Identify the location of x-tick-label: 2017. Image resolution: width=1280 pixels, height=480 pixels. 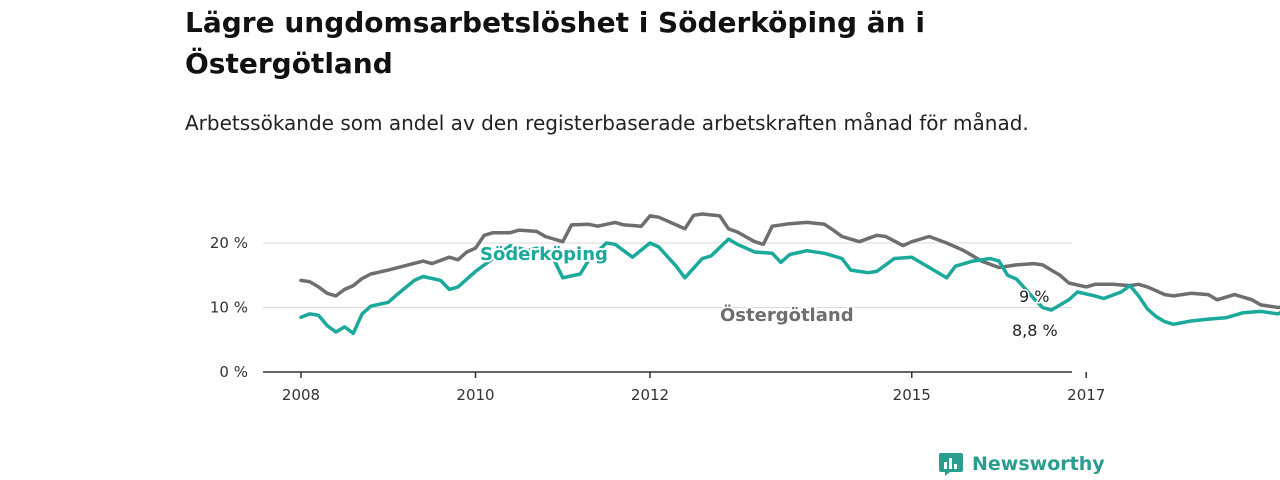
(1086, 395).